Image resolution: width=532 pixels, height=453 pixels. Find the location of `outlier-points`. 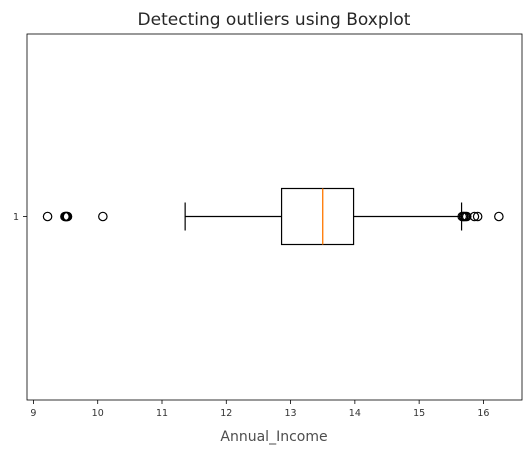

outlier-points is located at coordinates (273, 216).